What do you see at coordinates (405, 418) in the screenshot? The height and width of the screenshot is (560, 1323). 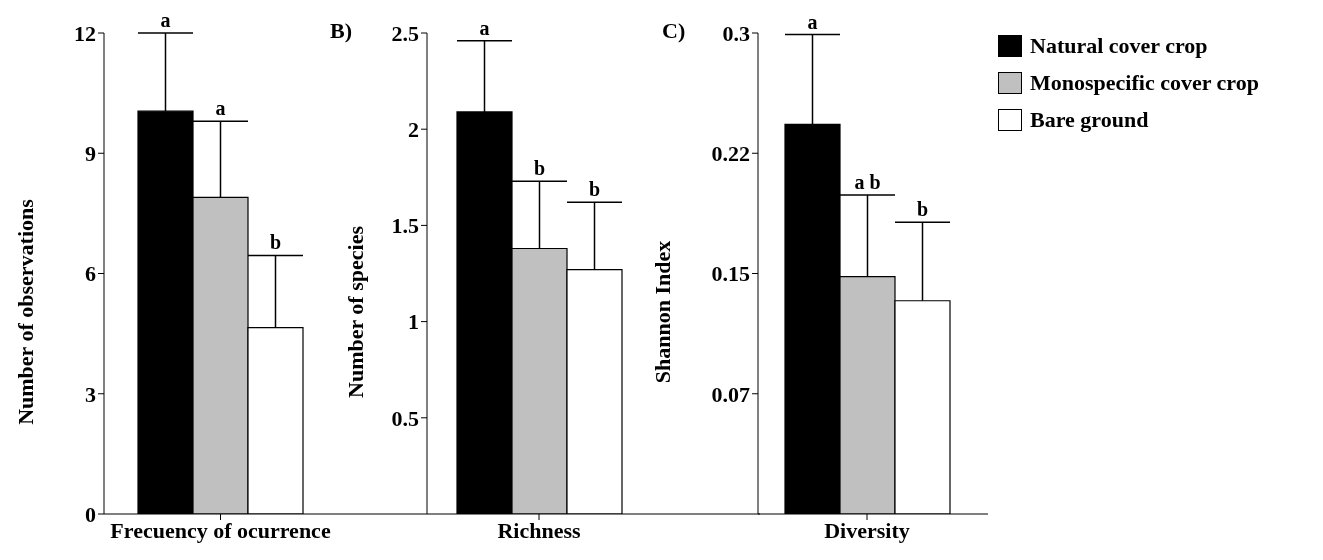 I see `y-tick-label: 0.5` at bounding box center [405, 418].